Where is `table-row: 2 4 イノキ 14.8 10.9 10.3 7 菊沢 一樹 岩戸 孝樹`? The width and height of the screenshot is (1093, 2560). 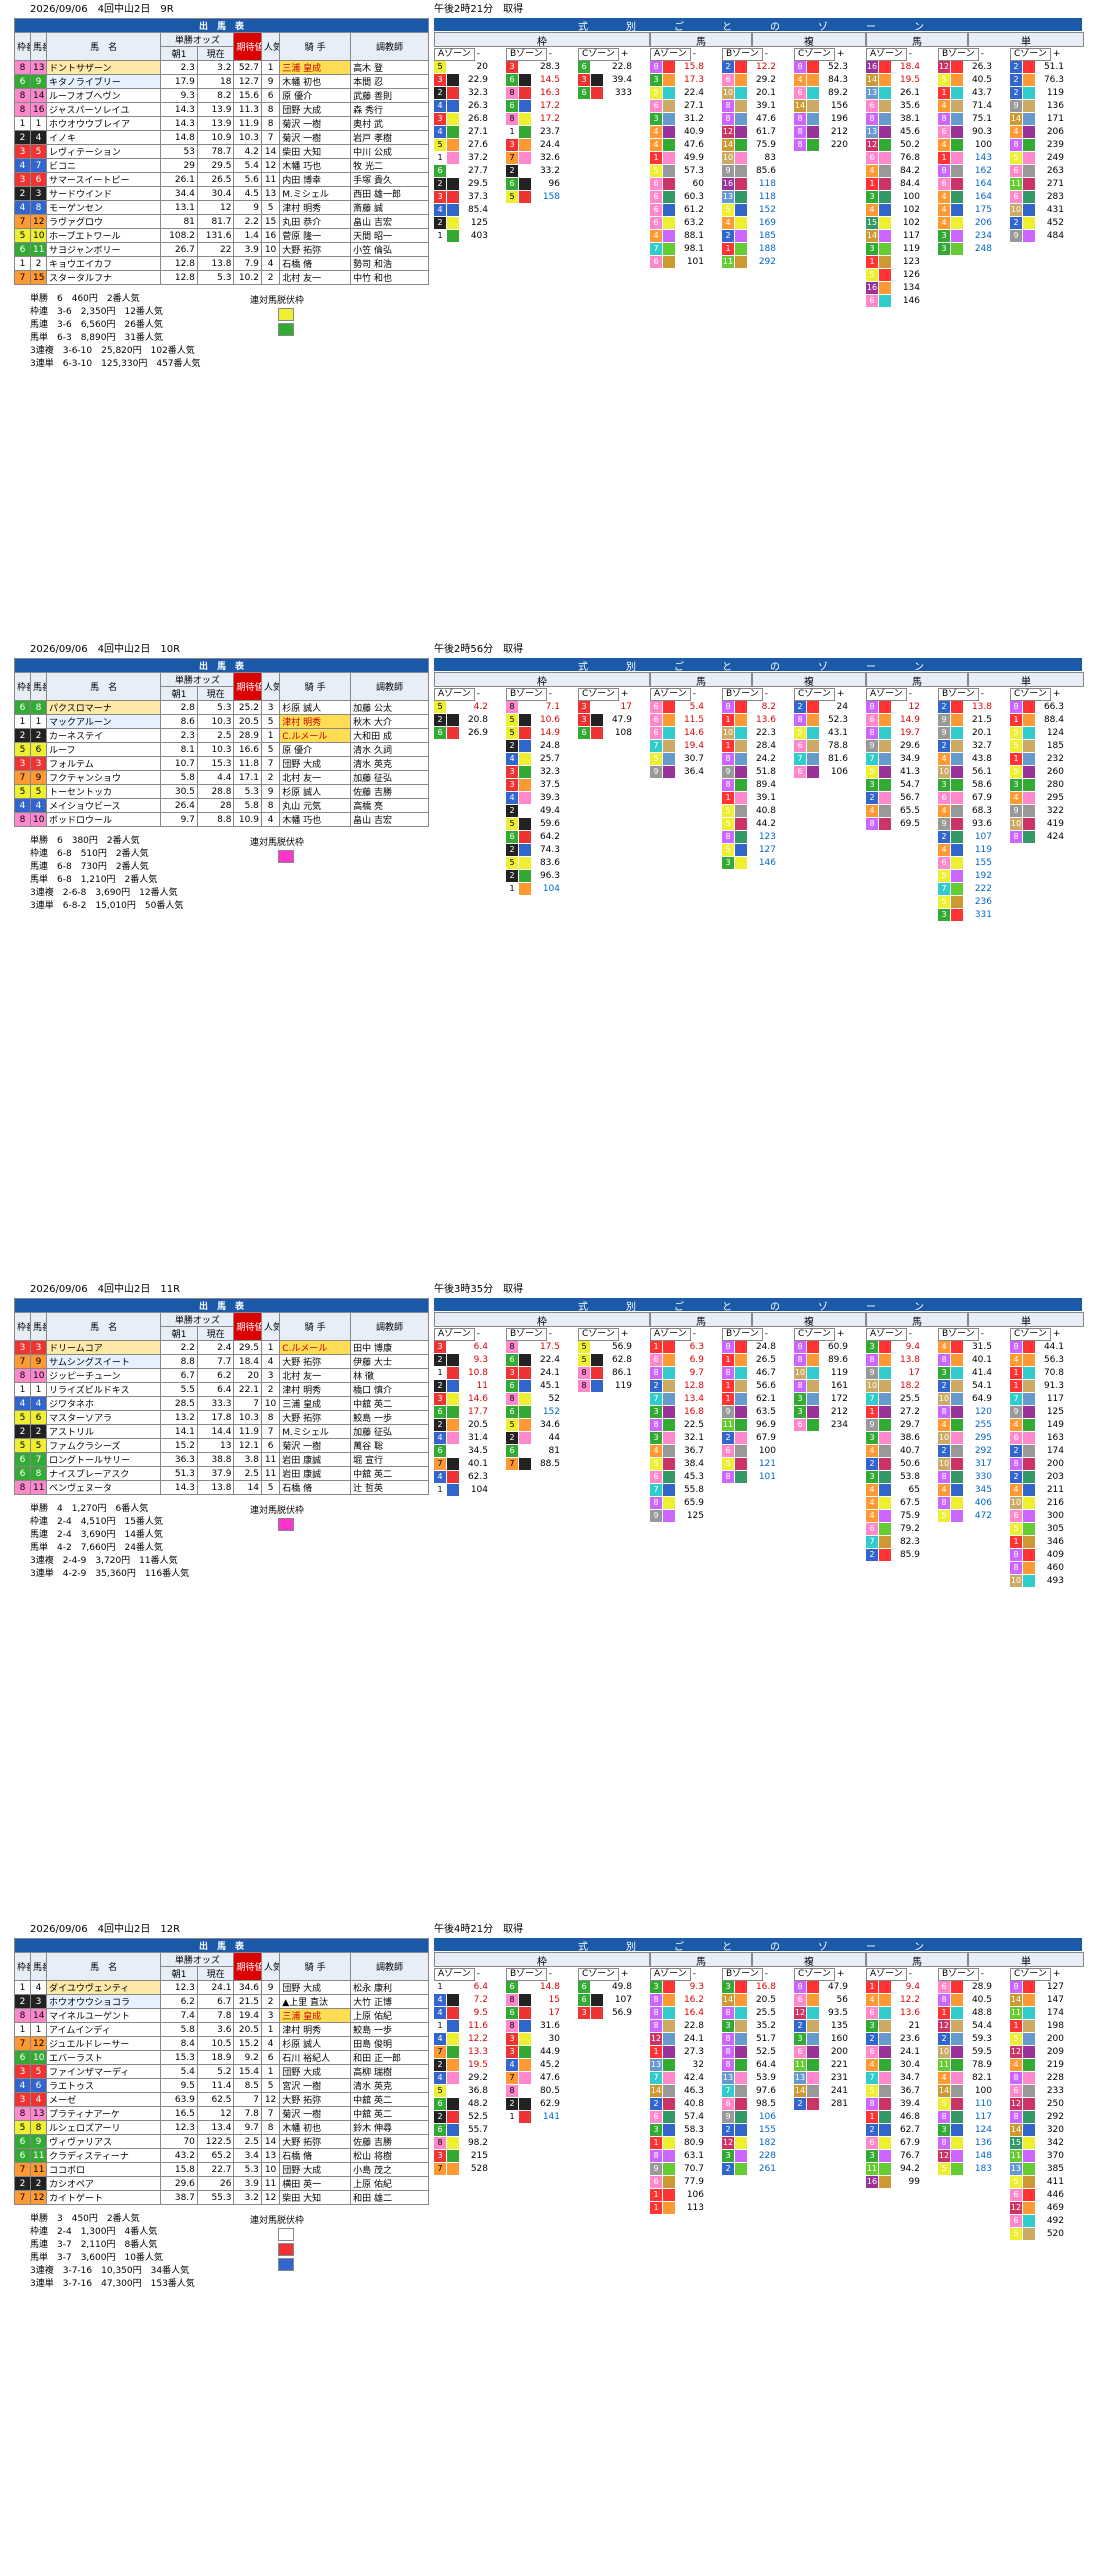 table-row: 2 4 イノキ 14.8 10.9 10.3 7 菊沢 一樹 岩戸 孝樹 is located at coordinates (221, 137).